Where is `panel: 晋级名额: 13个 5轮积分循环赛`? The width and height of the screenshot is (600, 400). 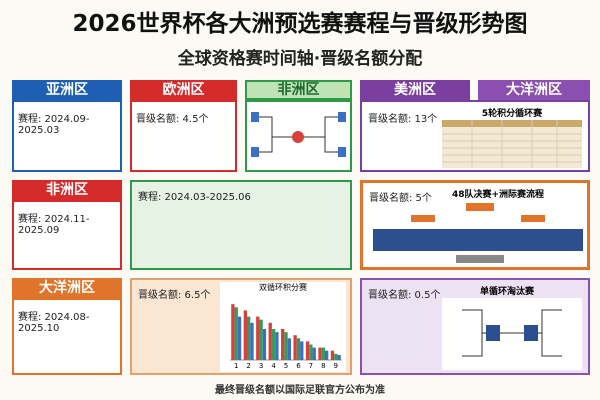
panel: 晋级名额: 13个 5轮积分循环赛 is located at coordinates (475, 136).